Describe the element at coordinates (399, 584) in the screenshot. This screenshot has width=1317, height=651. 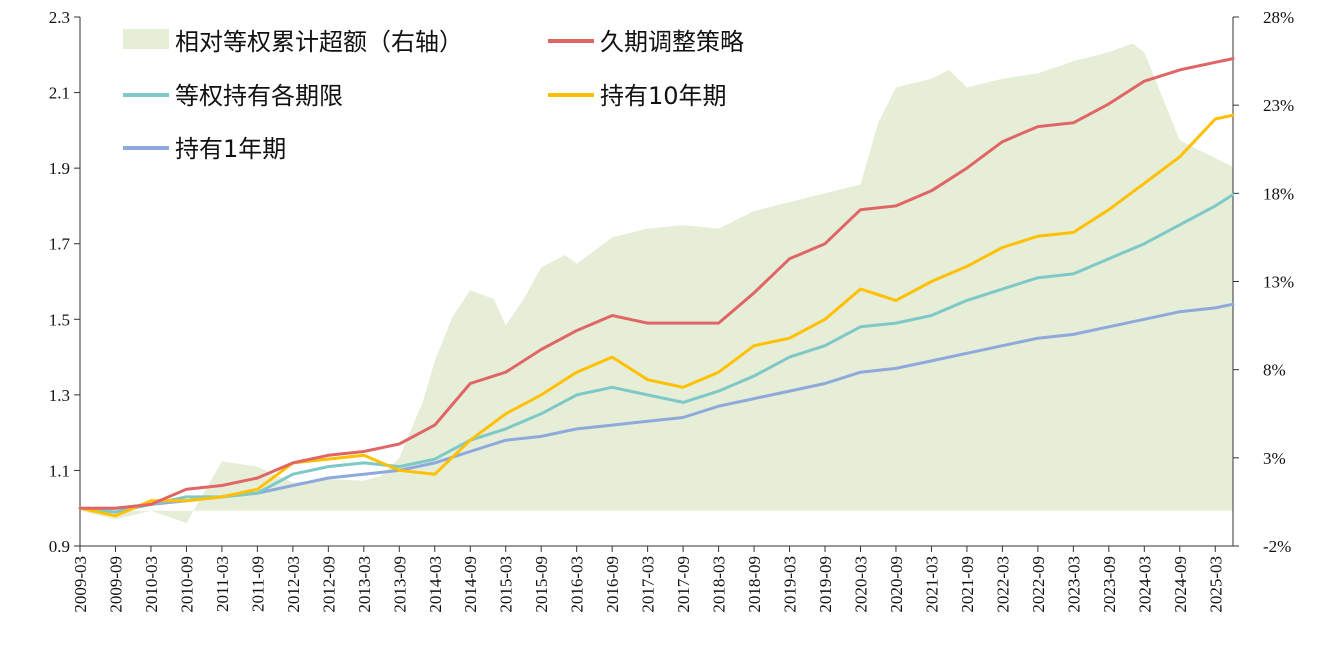
I see `x-tick-label: 2013-09` at that location.